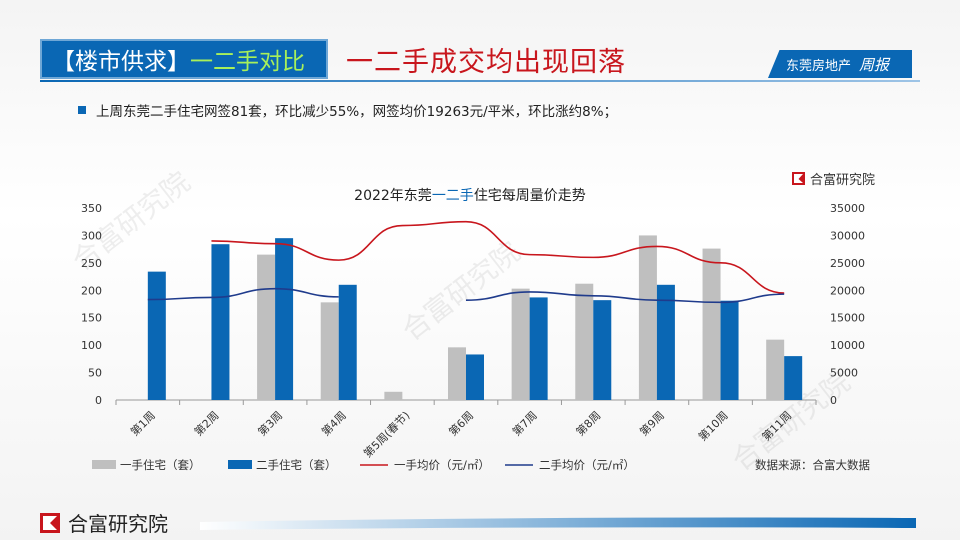  I want to click on brand-badge: 东莞房地产 周报, so click(840, 64).